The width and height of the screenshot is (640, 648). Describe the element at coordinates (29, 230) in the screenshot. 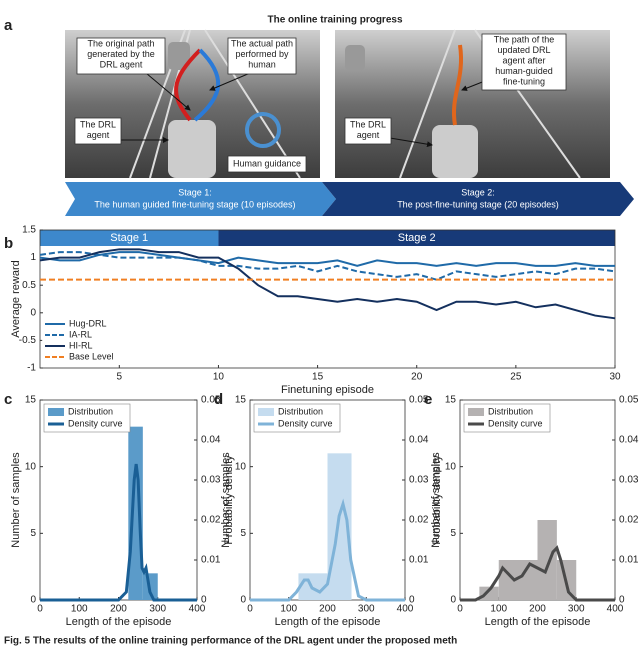

I see `y-tick-label: 1.5` at that location.